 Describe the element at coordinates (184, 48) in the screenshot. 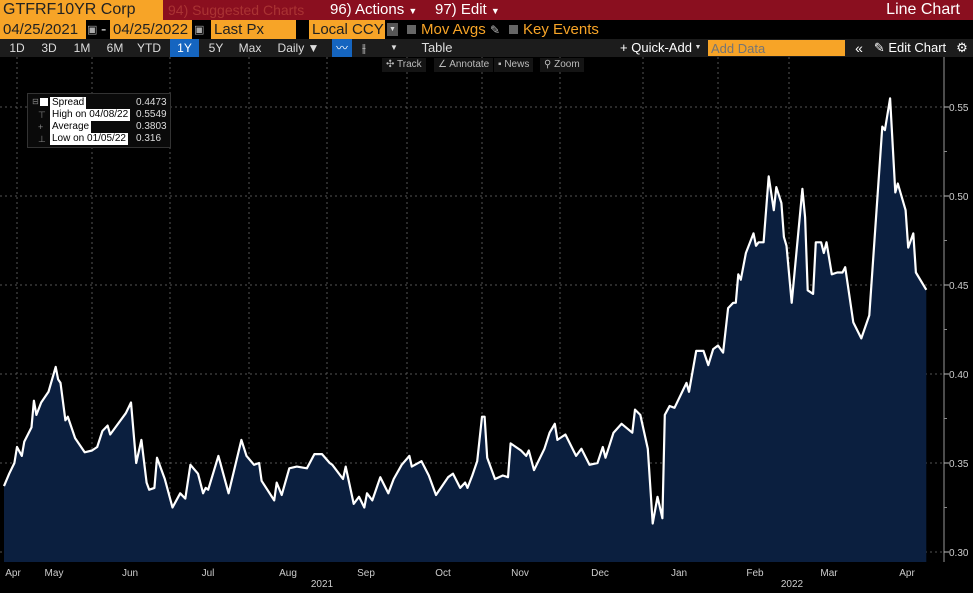

I see `period-1y: 1Y` at that location.